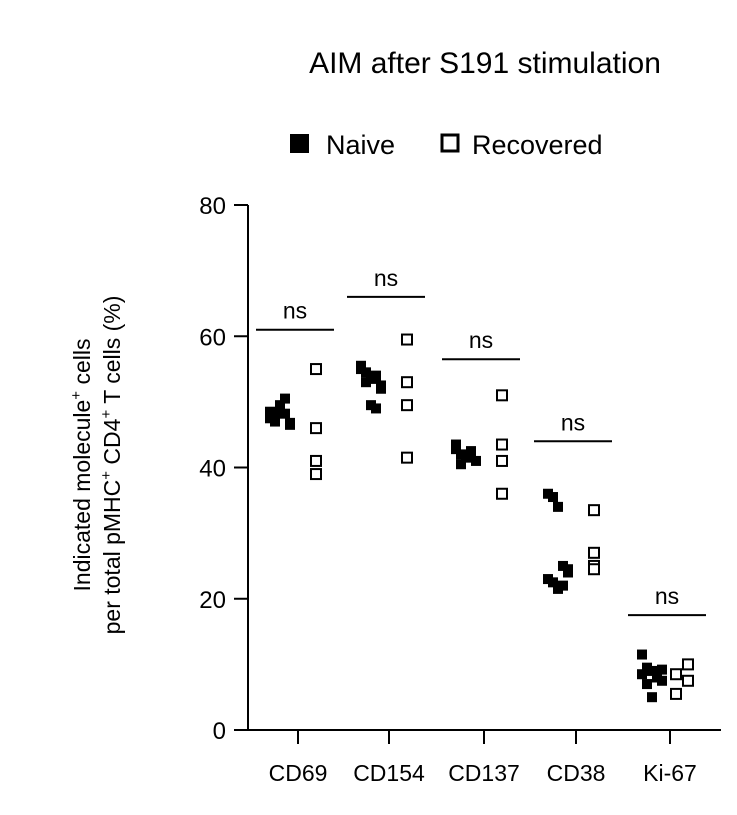 The image size is (737, 815). Describe the element at coordinates (450, 143) in the screenshot. I see `legend-recovered-marker` at that location.